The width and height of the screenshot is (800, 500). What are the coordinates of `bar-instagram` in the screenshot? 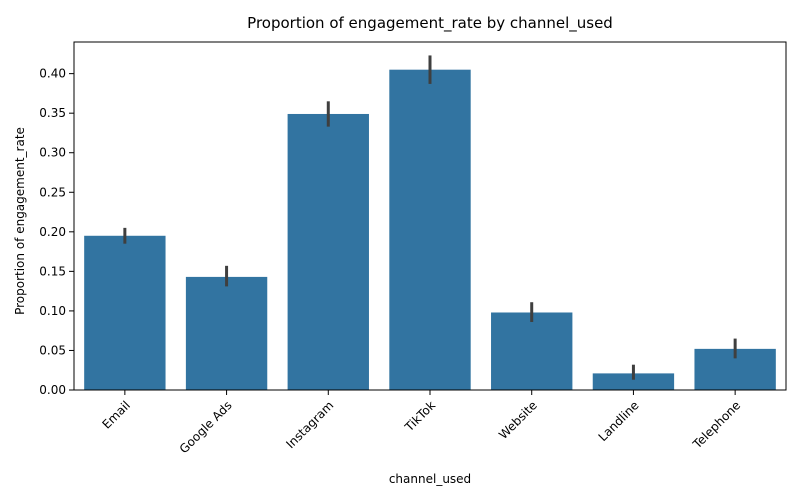 It's located at (328, 252).